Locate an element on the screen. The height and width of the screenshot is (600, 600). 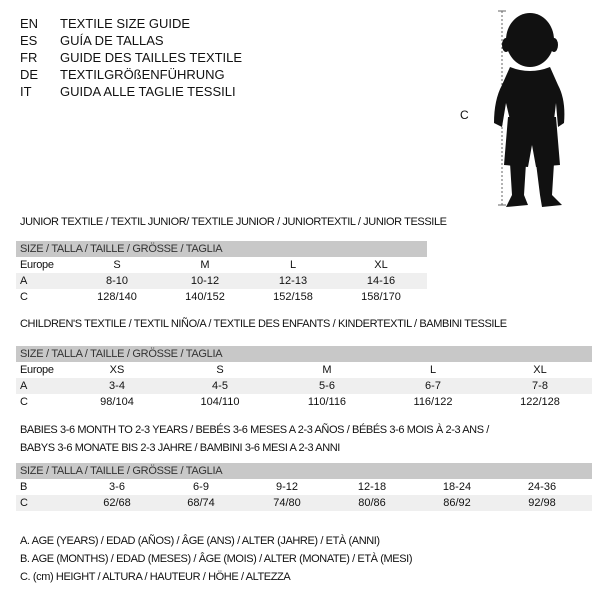
table-cell: XS is located at coordinates (117, 370).